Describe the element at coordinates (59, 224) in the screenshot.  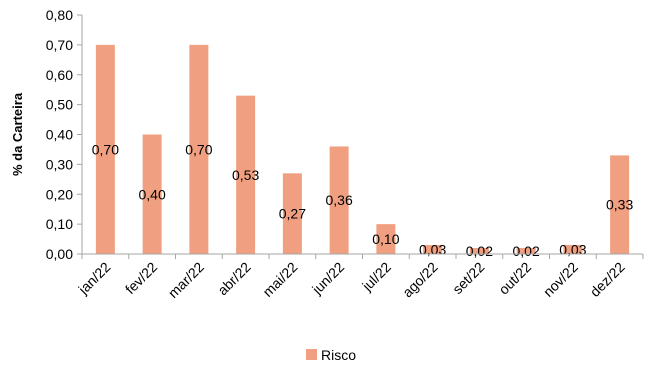
I see `y-tick-label: 0,10` at that location.